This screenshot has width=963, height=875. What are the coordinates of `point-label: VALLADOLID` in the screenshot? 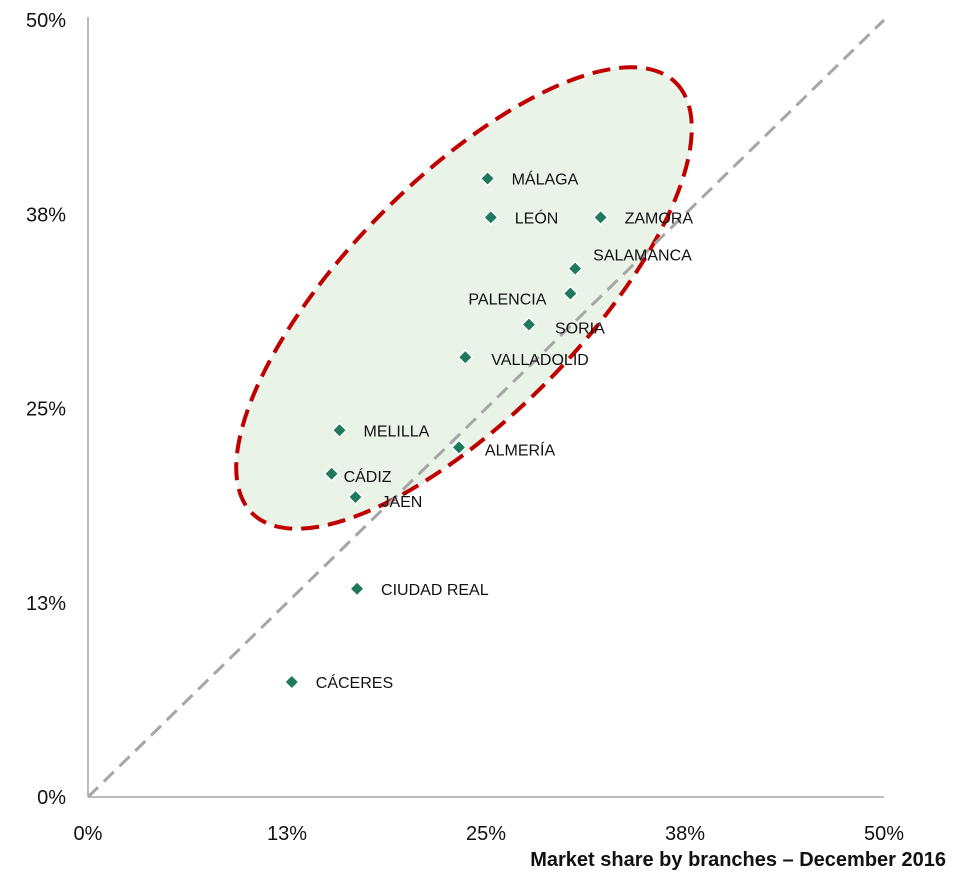 It's located at (540, 360).